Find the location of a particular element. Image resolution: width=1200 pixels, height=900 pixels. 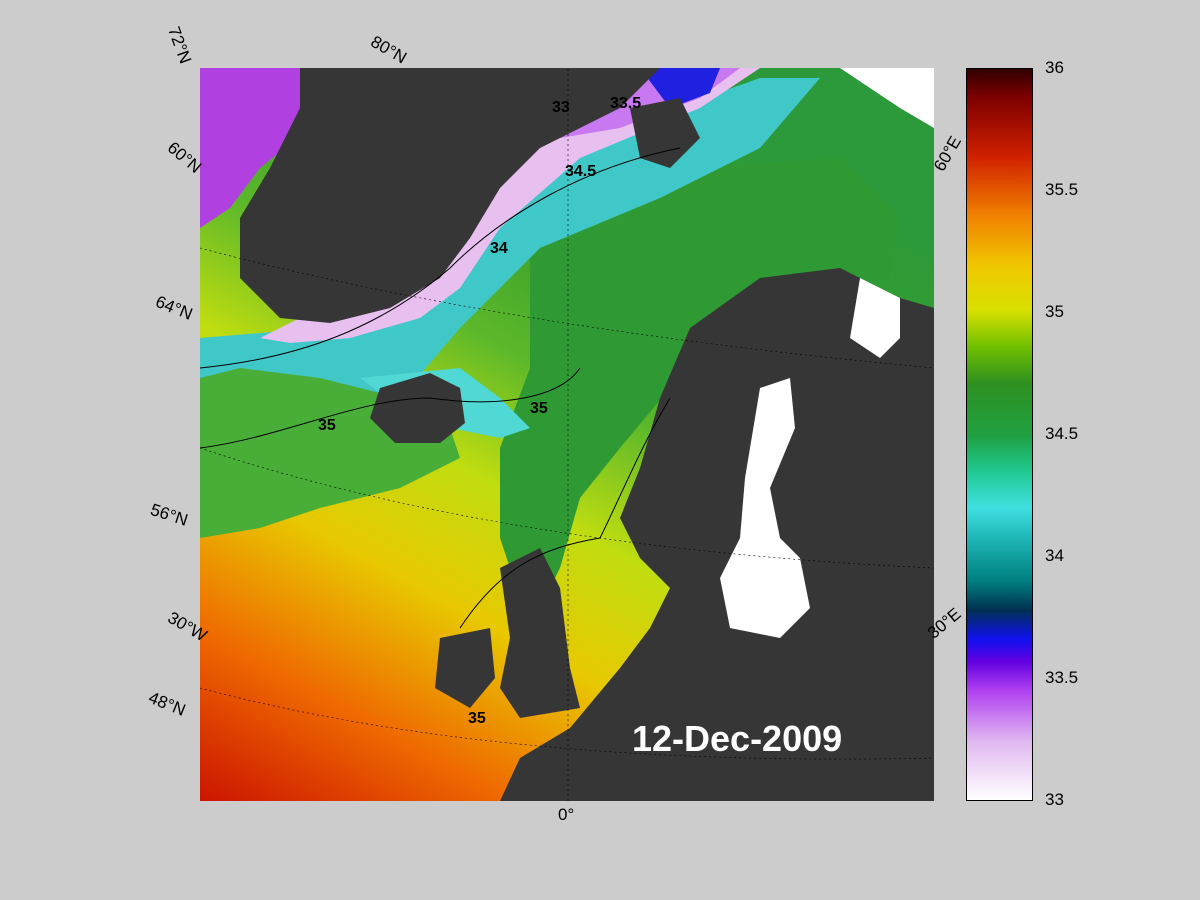

contour-label-33: 33 is located at coordinates (561, 107).